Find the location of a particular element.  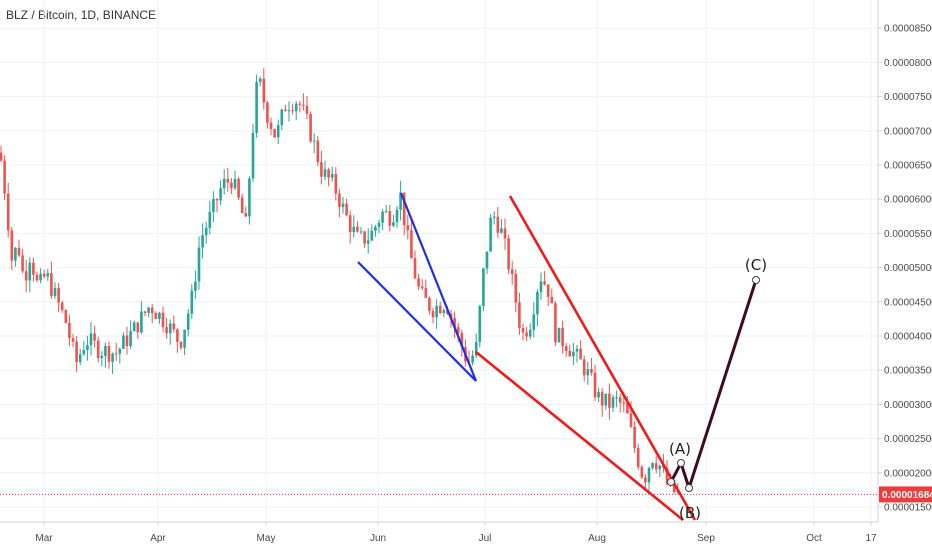

x-tick-label: Aug is located at coordinates (597, 538).